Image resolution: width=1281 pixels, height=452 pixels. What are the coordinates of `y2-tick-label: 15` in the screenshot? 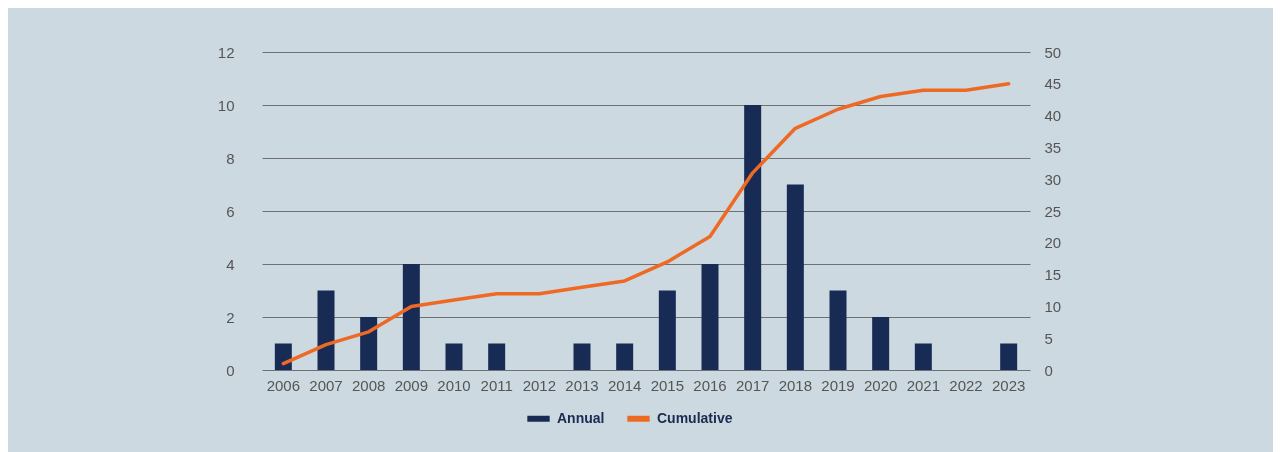 It's located at (1053, 275).